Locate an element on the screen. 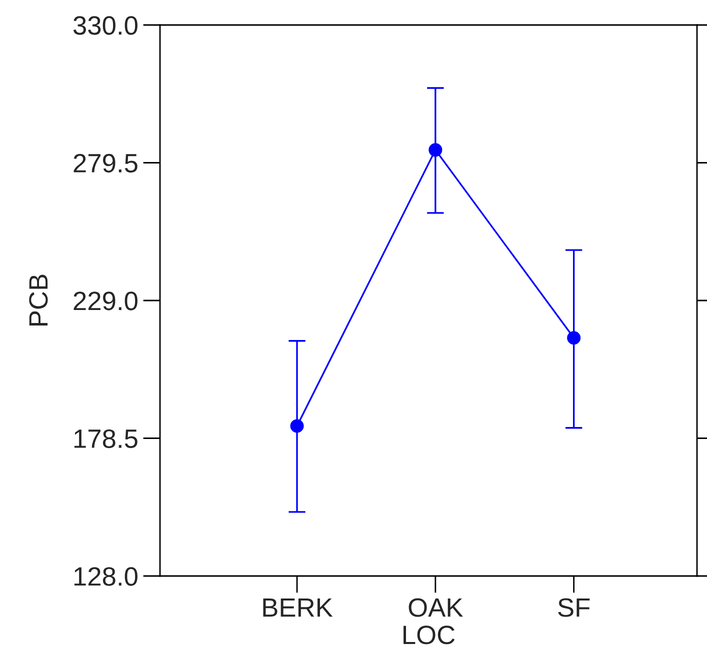 This screenshot has width=707, height=663. y-axis-title: PCB is located at coordinates (38, 300).